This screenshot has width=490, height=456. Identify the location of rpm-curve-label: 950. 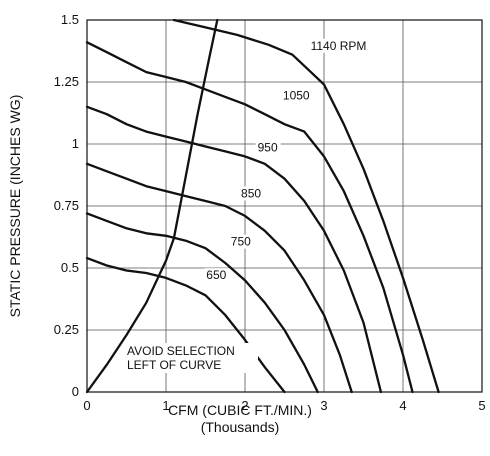
(268, 147).